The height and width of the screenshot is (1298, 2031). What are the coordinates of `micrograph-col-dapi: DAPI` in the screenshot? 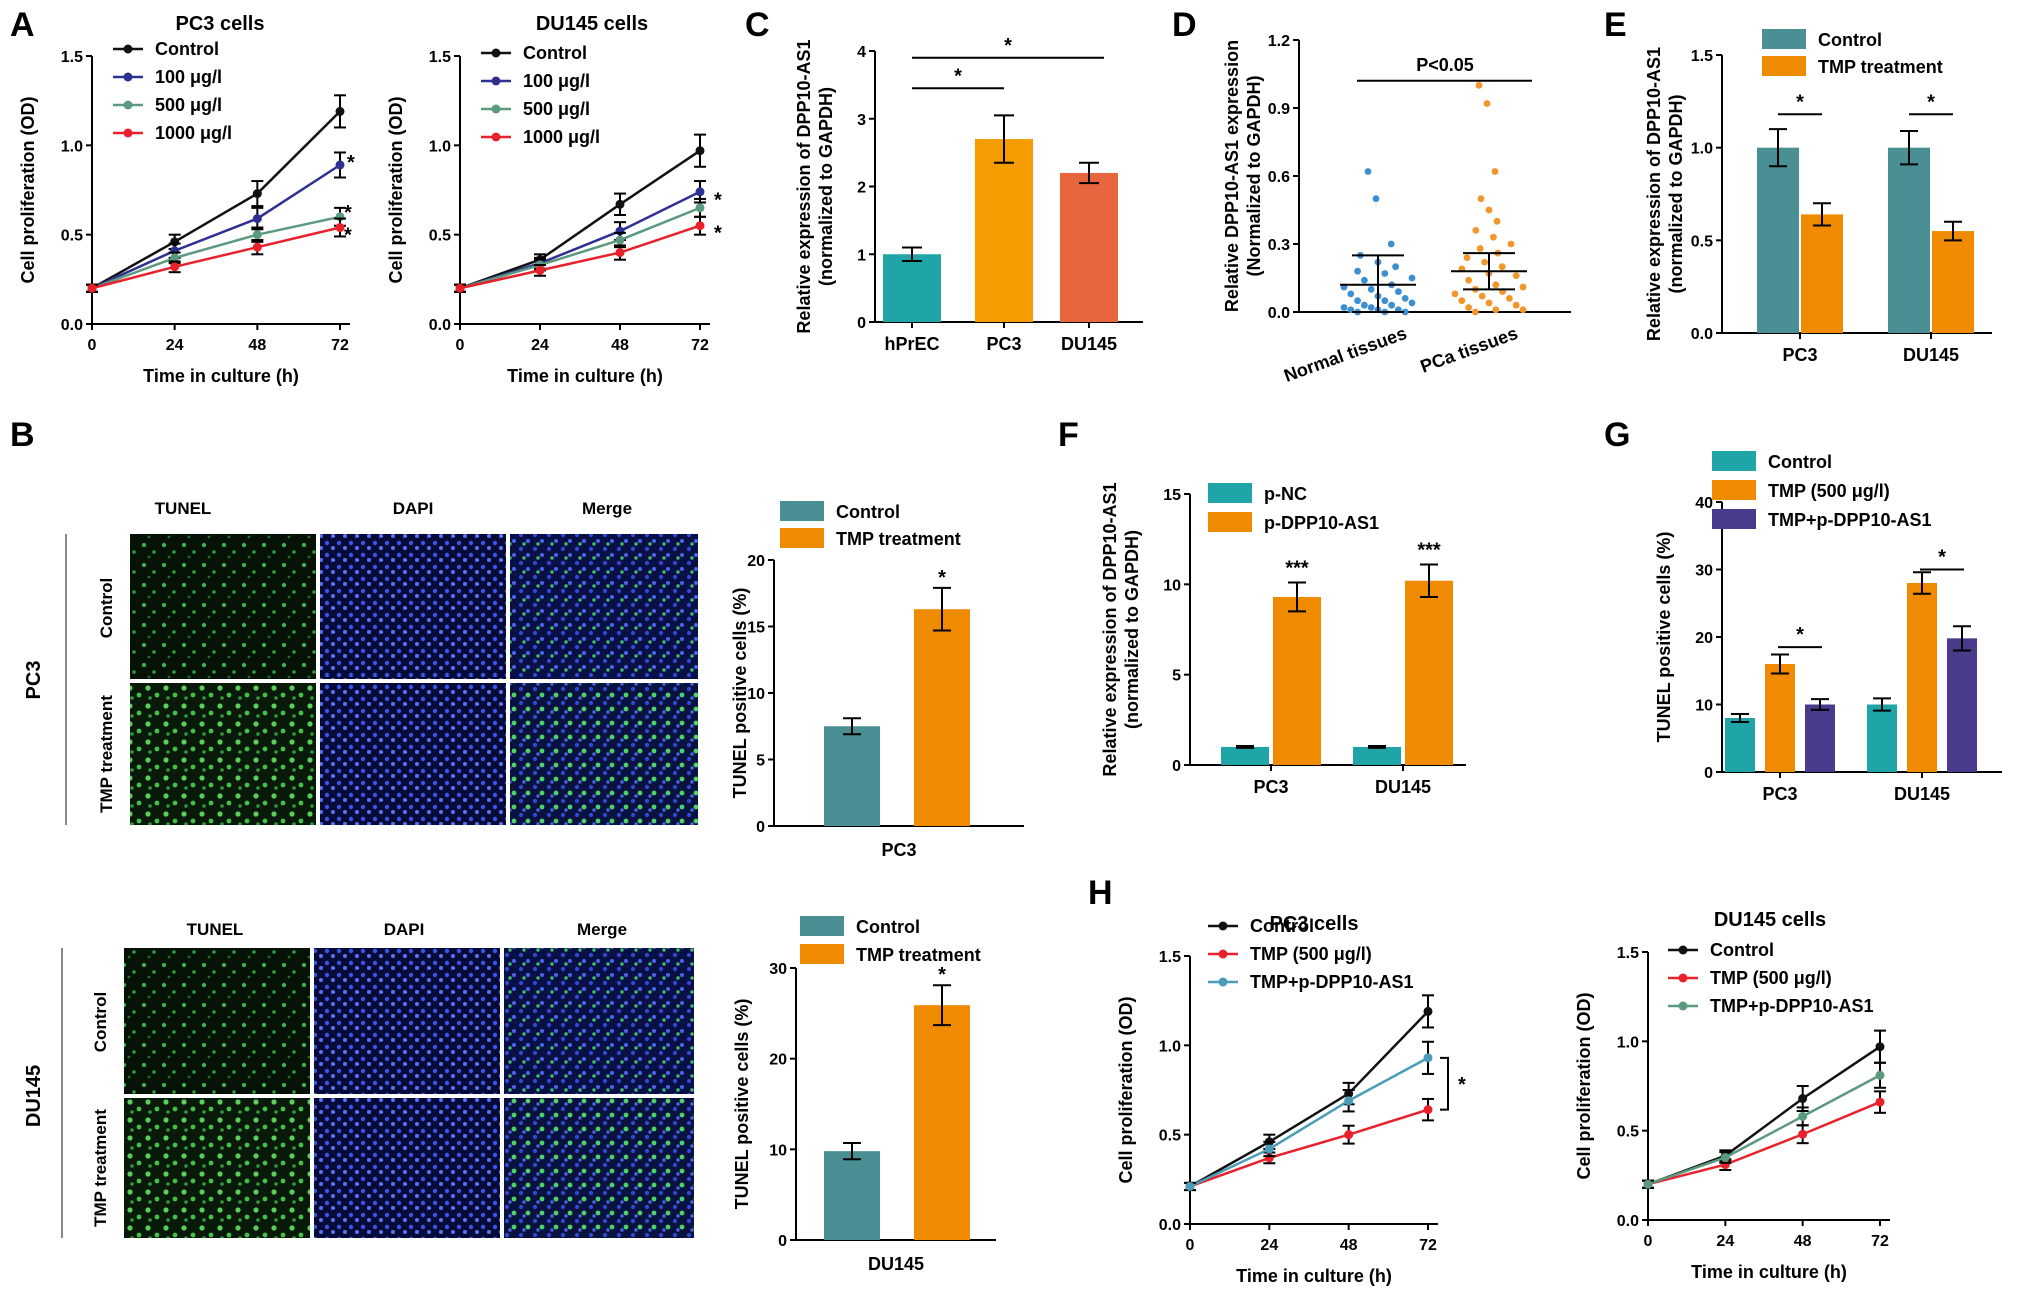 It's located at (413, 508).